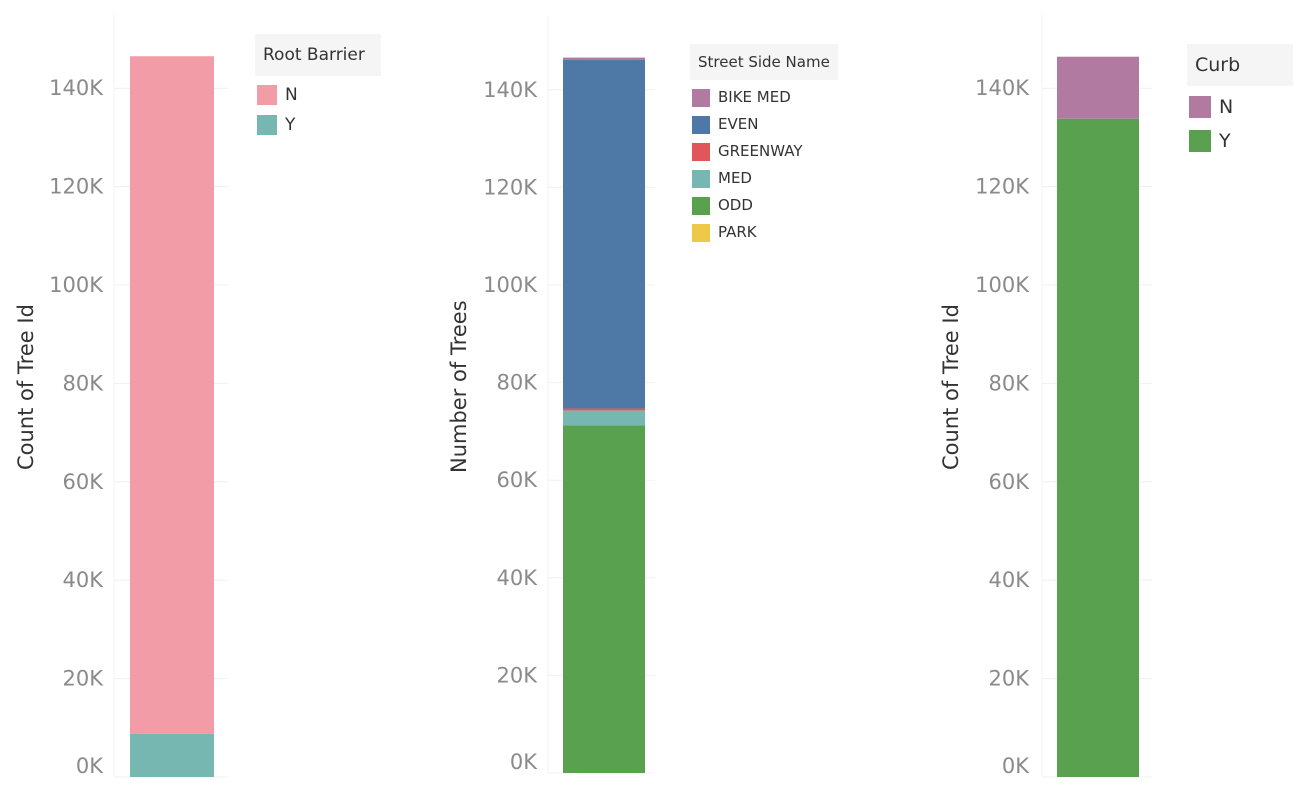  Describe the element at coordinates (951, 387) in the screenshot. I see `y-axis-label: Count of Tree Id` at that location.